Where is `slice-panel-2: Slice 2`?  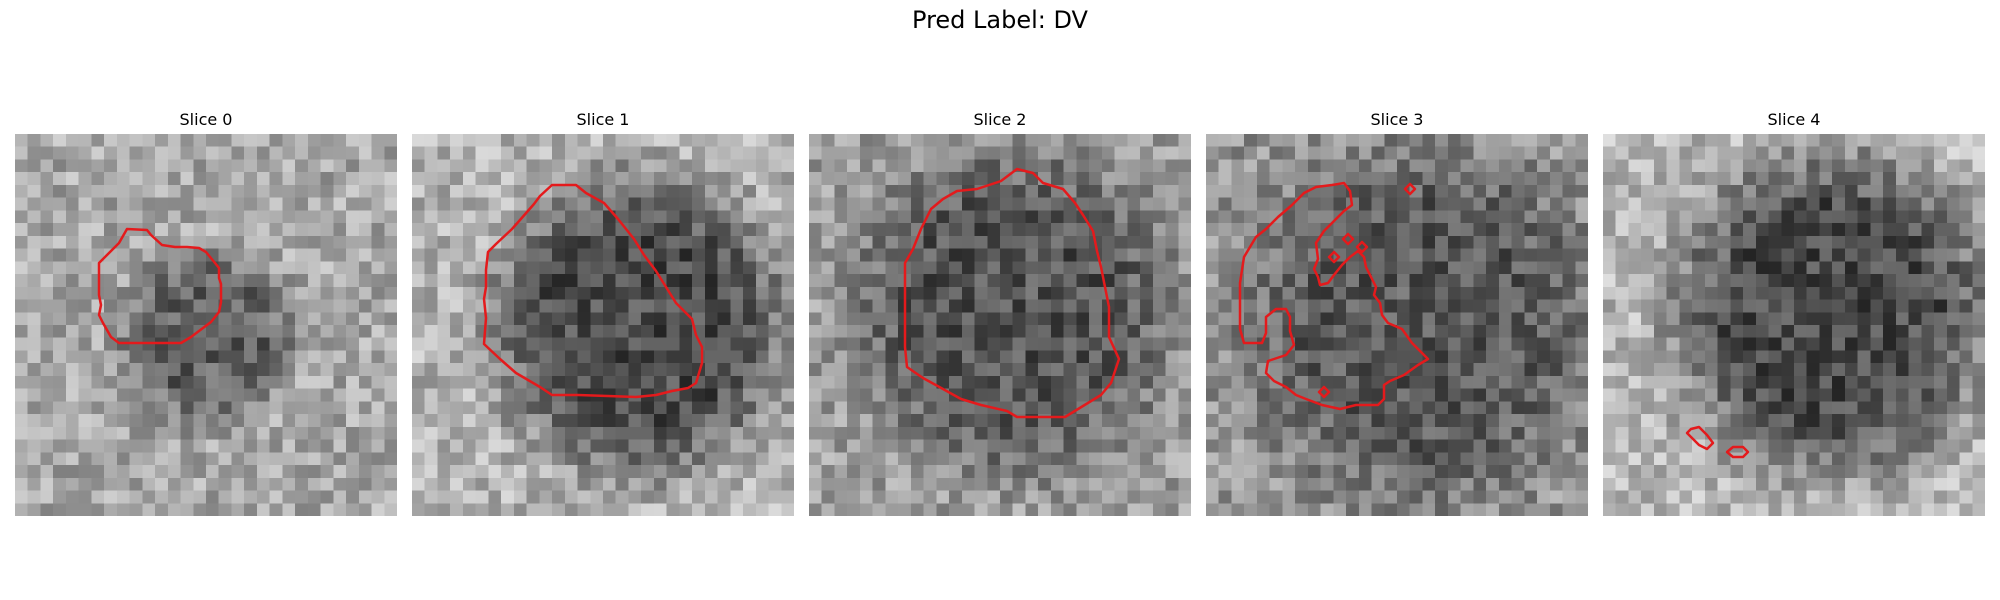
slice-panel-2: Slice 2 is located at coordinates (1000, 313).